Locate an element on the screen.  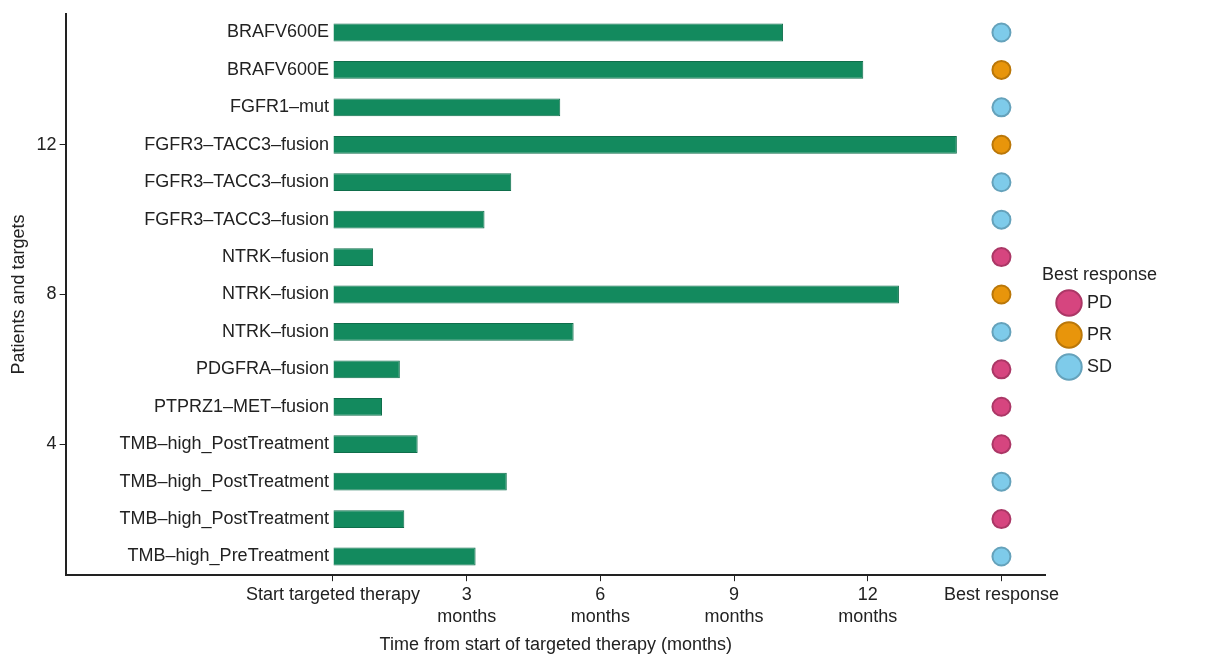
x-tick-label: 6 months is located at coordinates (600, 604).